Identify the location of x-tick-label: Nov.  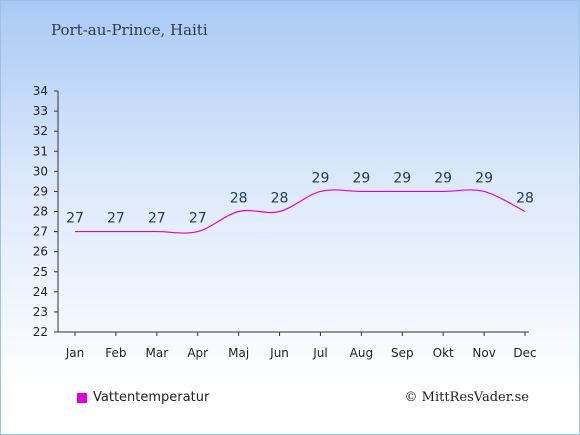
(483, 353).